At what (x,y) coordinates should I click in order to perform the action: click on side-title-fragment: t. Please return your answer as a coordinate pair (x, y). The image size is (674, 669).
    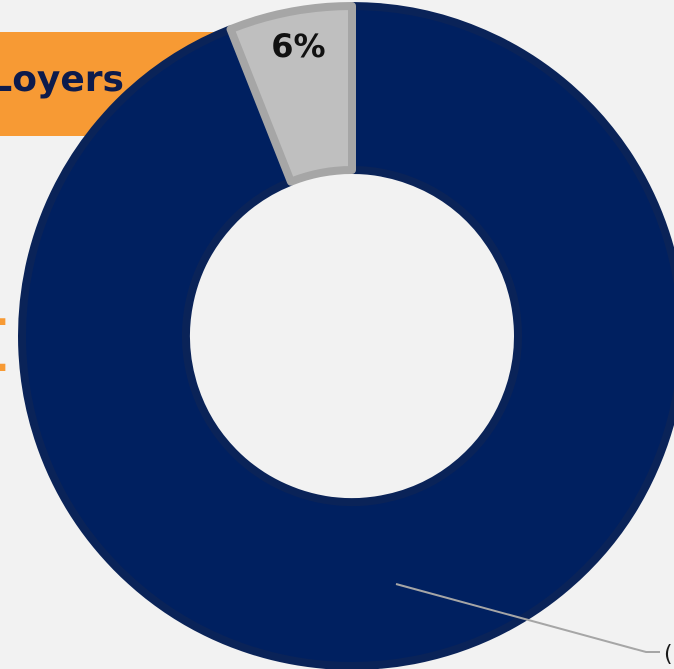
    Looking at the image, I should click on (4, 338).